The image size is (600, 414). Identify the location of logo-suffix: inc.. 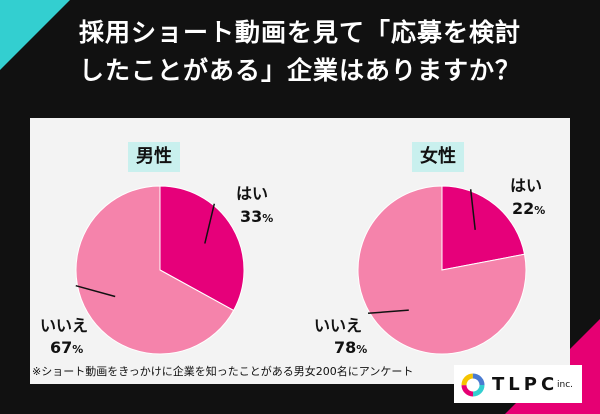
(565, 385).